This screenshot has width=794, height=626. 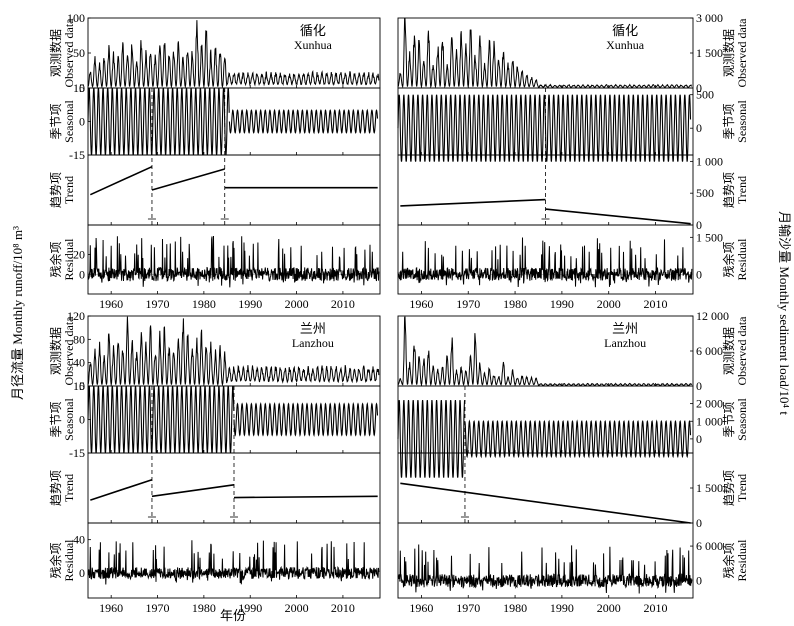 I want to click on svg-text:月输沙量 Monthly sediment load/10⁴: 月输沙量 Monthly sediment load/10⁴ t, so click(x=784, y=313).